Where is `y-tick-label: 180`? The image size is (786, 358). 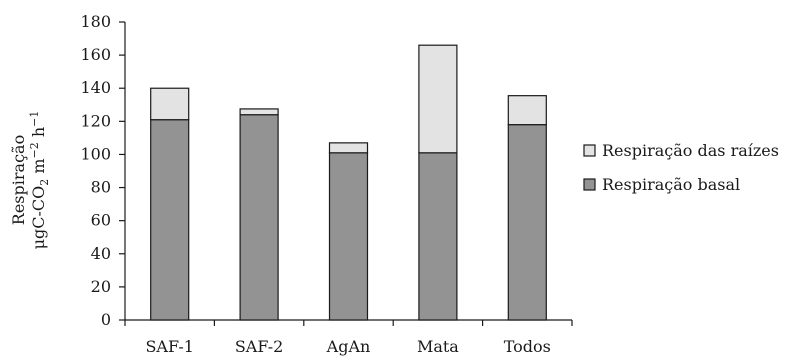
y-tick-label: 180 is located at coordinates (95, 21).